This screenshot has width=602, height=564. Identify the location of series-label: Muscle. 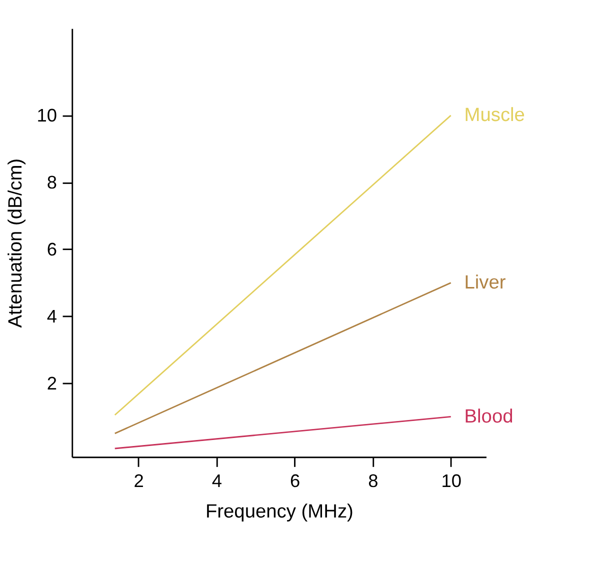
(494, 115).